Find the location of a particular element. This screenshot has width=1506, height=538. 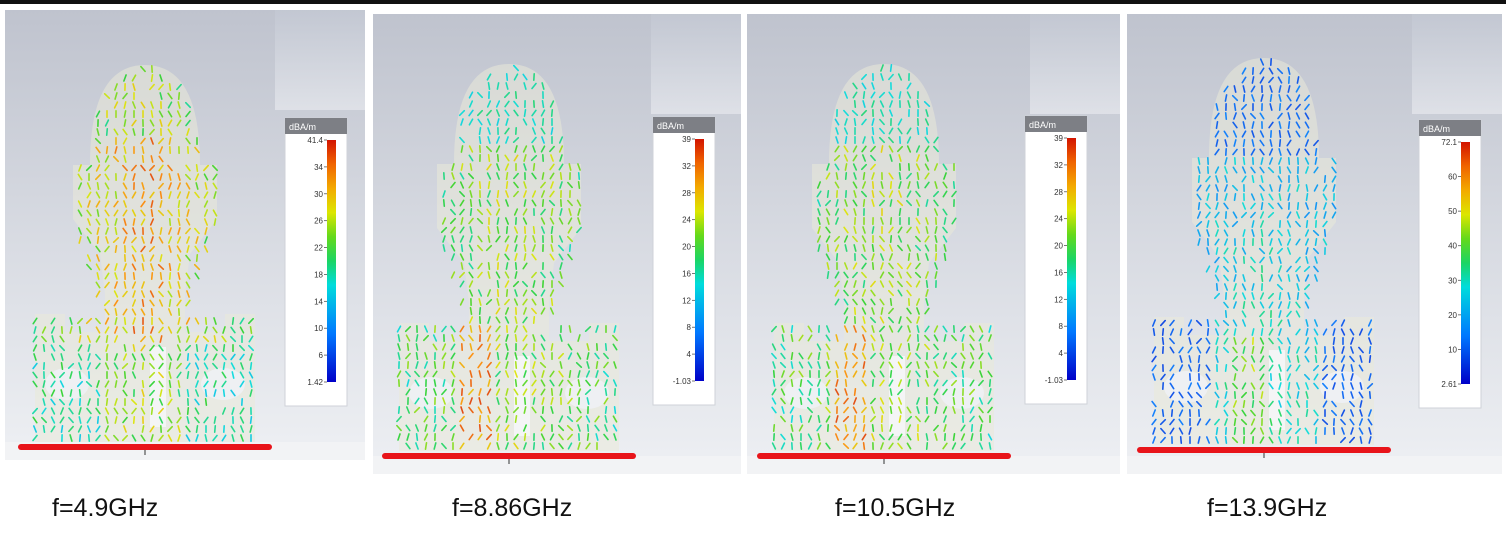

caption-panel-2: f=8.86GHz is located at coordinates (512, 508).